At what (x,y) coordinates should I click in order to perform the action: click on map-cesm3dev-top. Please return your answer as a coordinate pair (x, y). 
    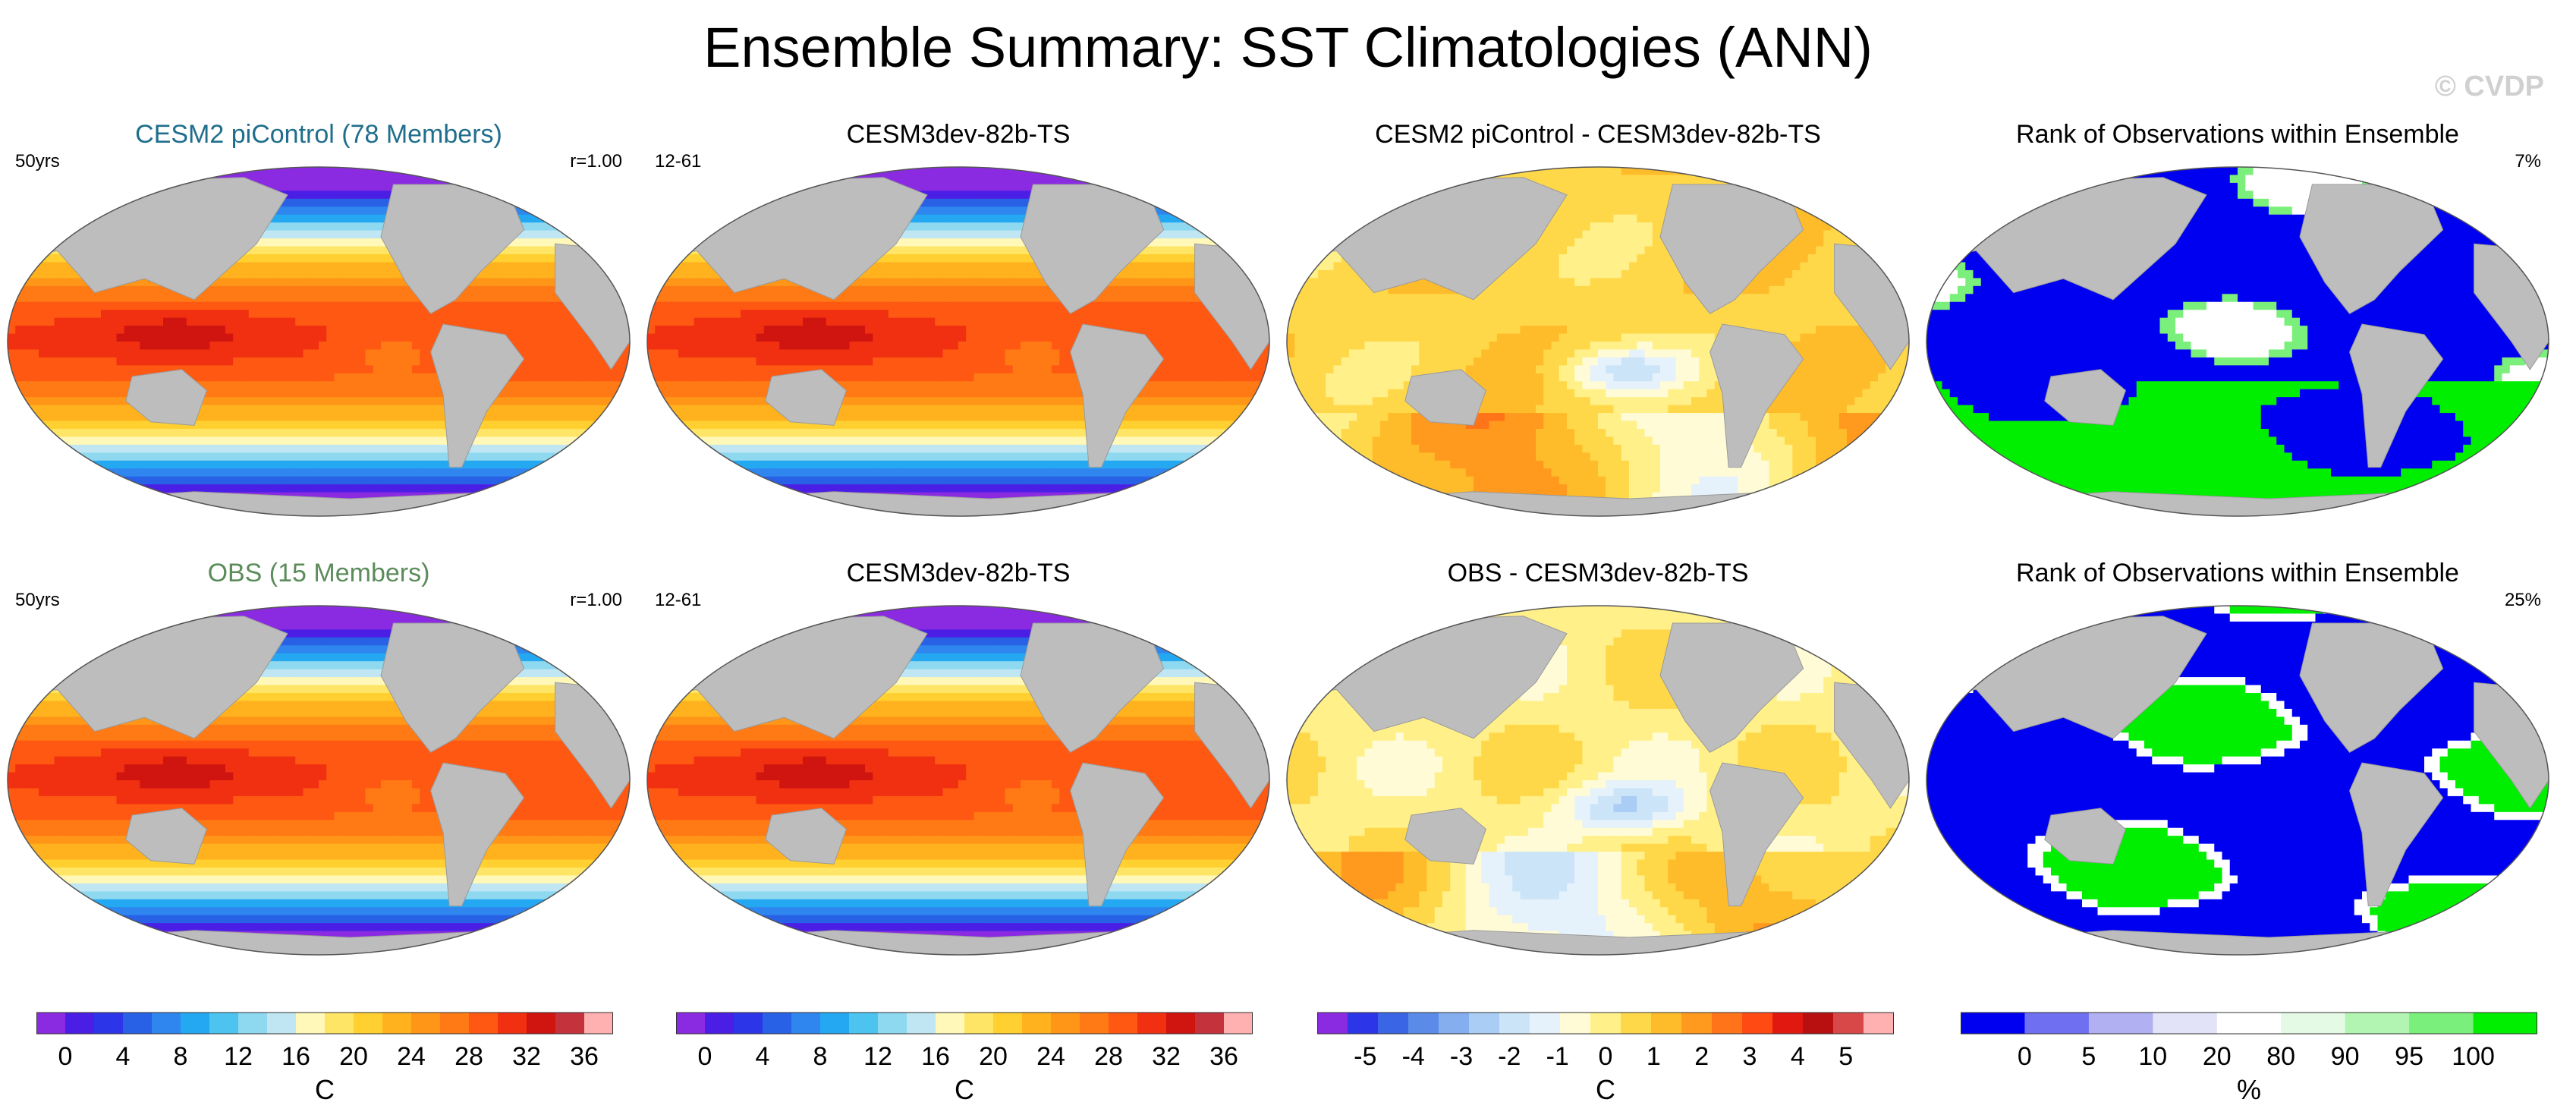
    Looking at the image, I should click on (958, 341).